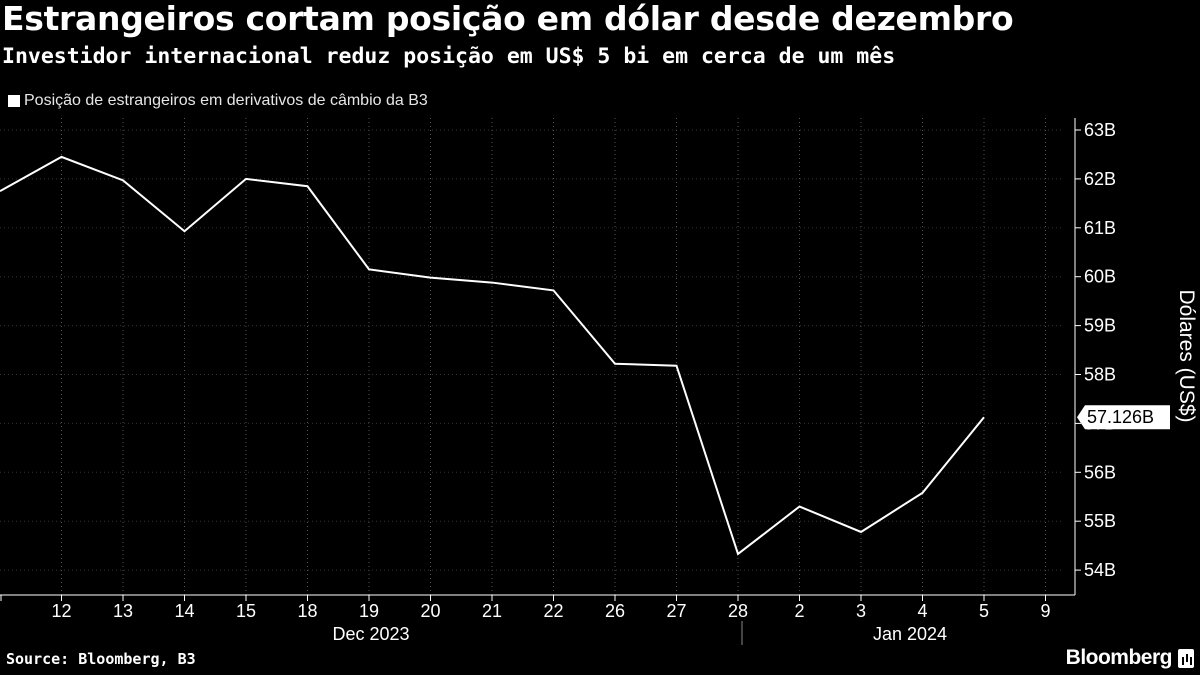 This screenshot has width=1200, height=675. I want to click on x-tick-label: 21, so click(492, 611).